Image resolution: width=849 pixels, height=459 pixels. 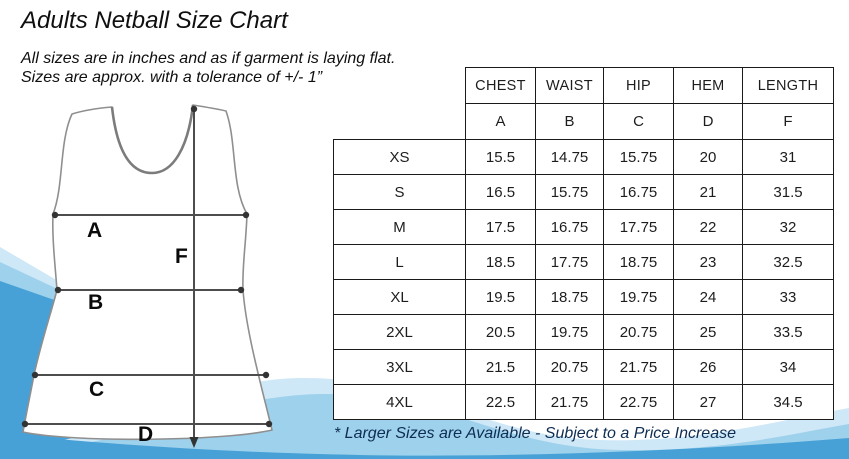 I want to click on size-cell: 33.5, so click(x=788, y=332).